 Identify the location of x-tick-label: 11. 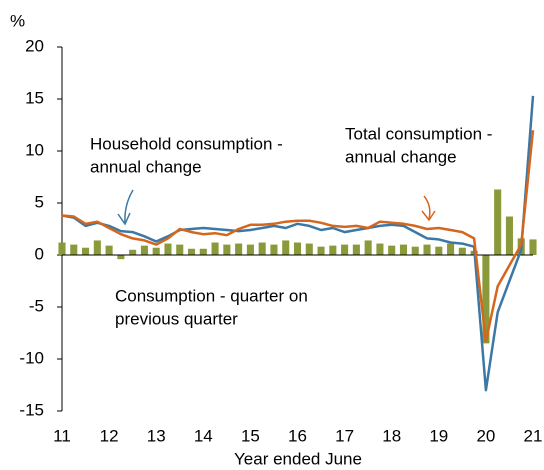
(62, 435).